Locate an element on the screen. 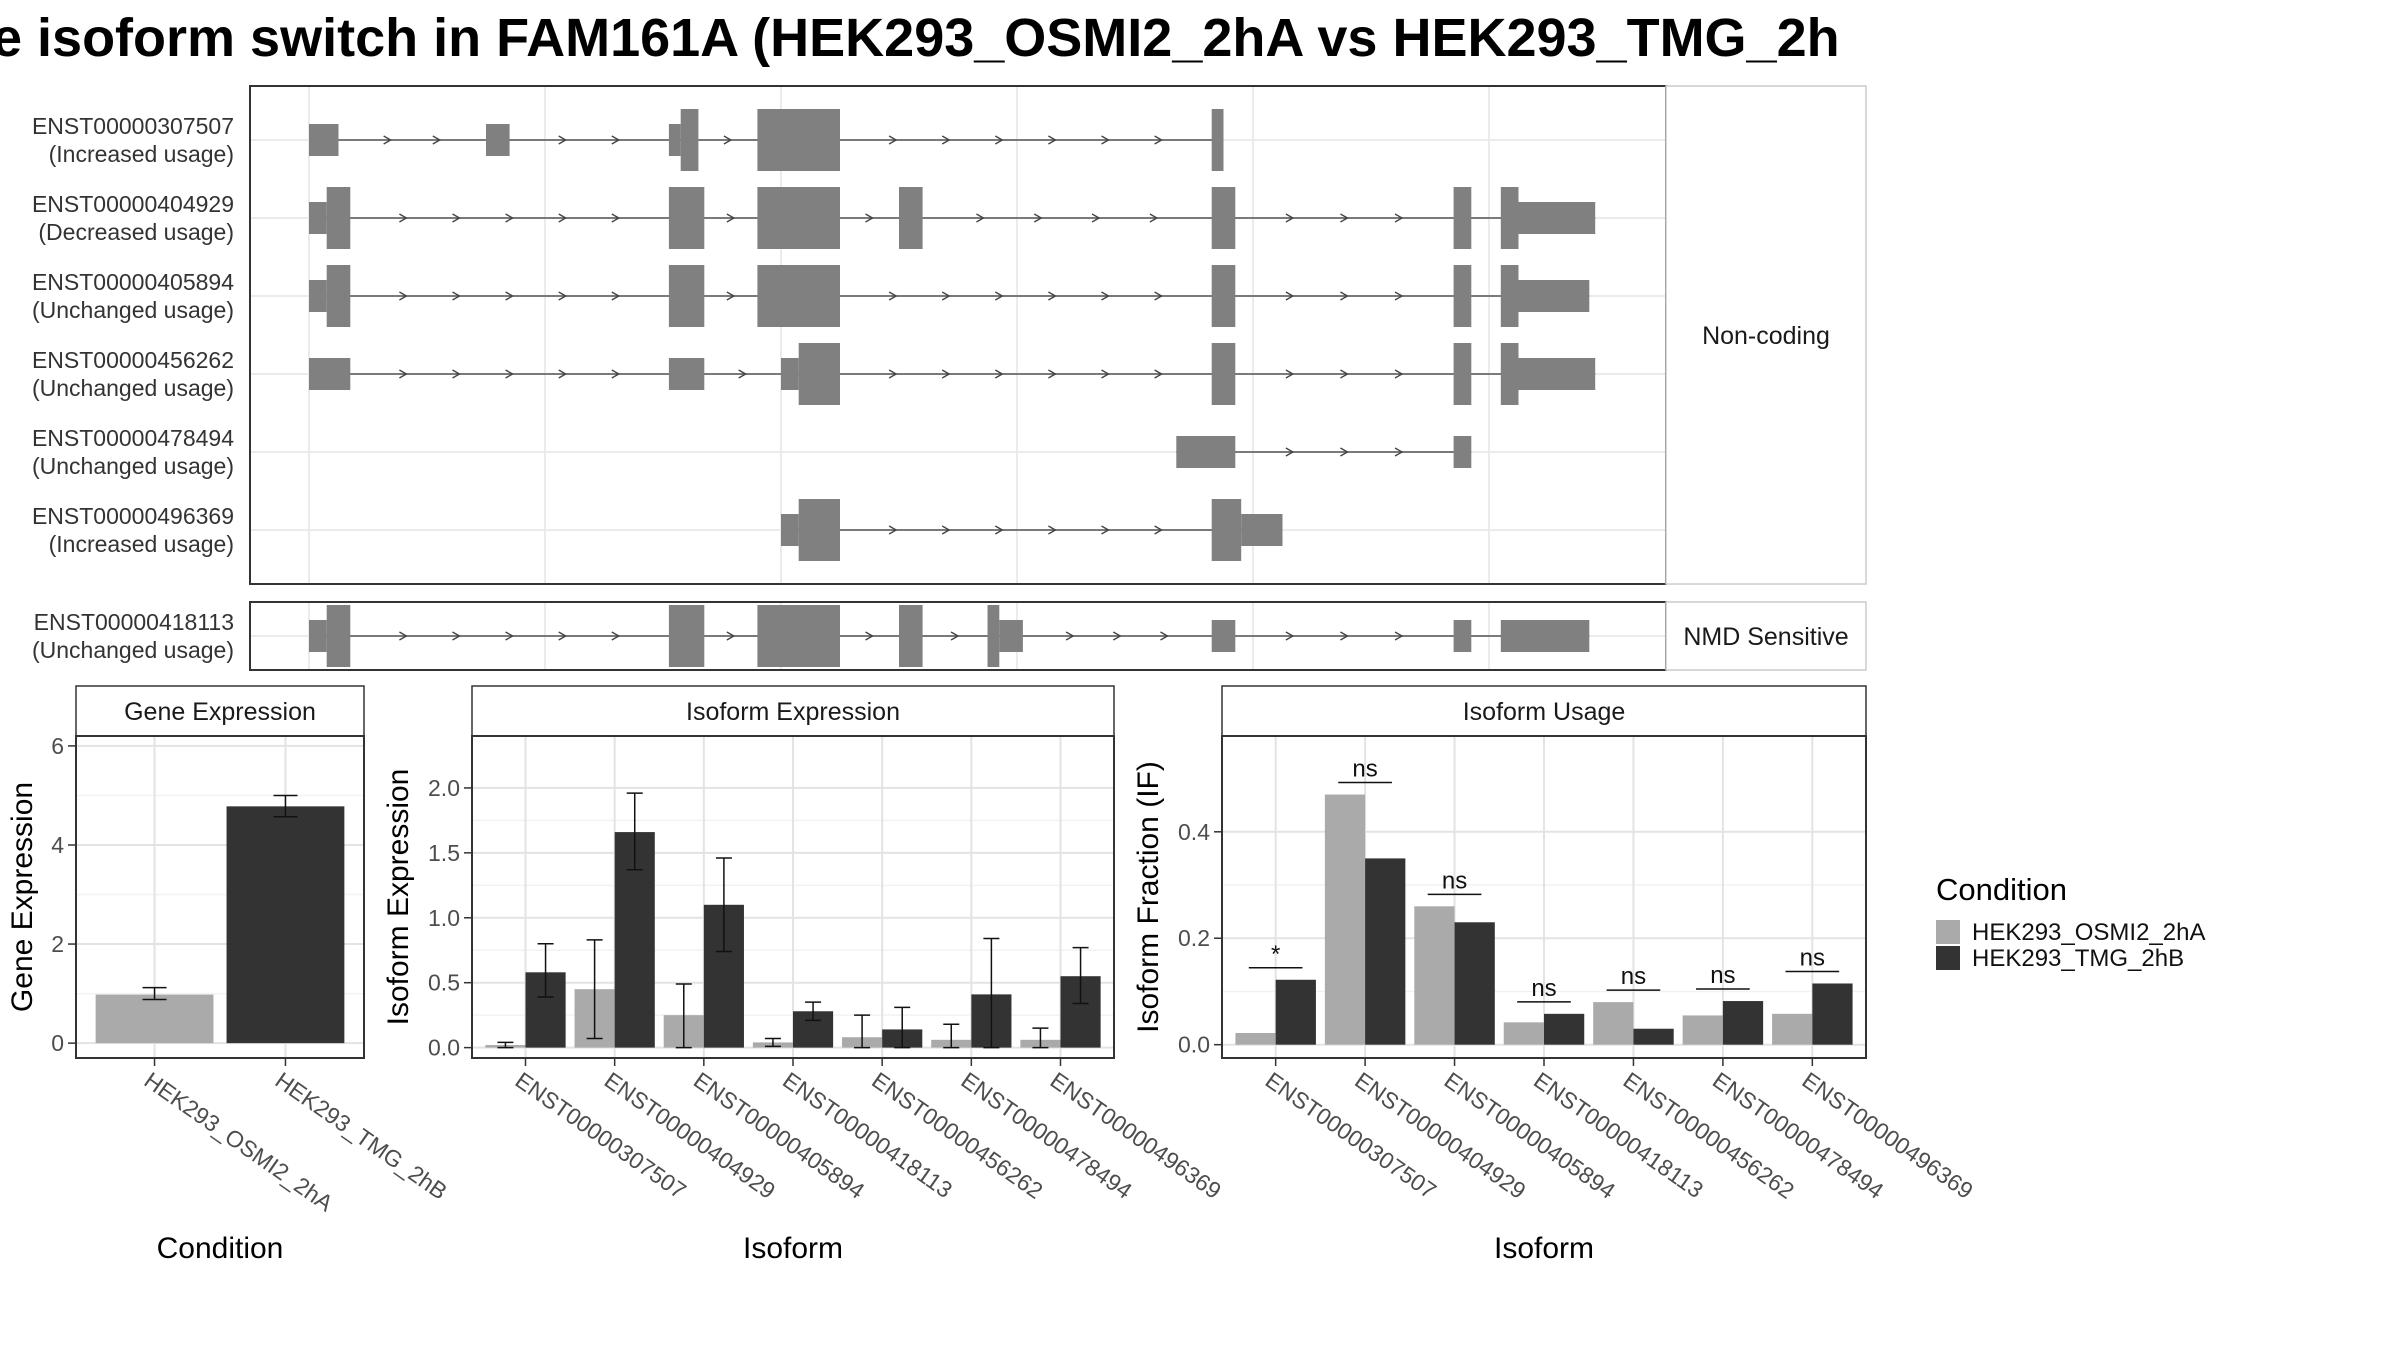  isoform-id-label: ENST00000496369 is located at coordinates (133, 516).